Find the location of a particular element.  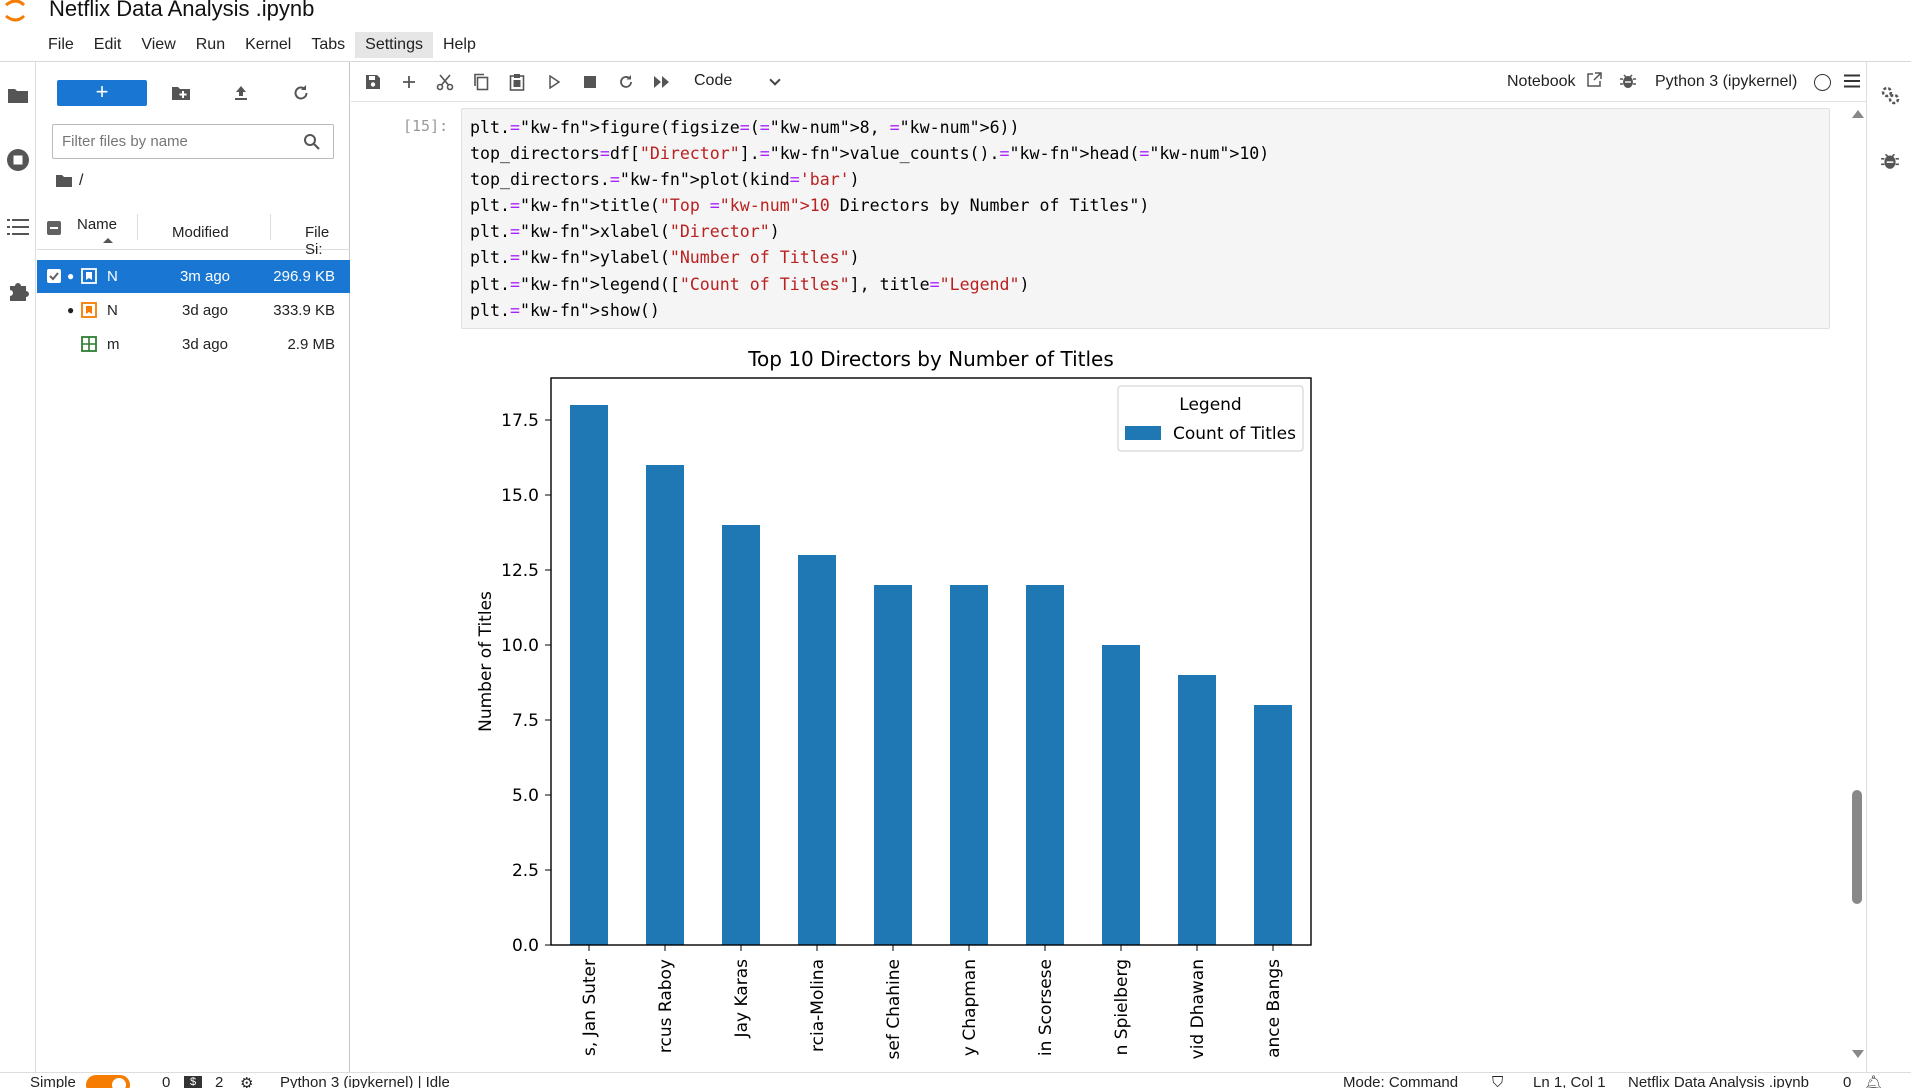

menu-divider is located at coordinates (955, 61).